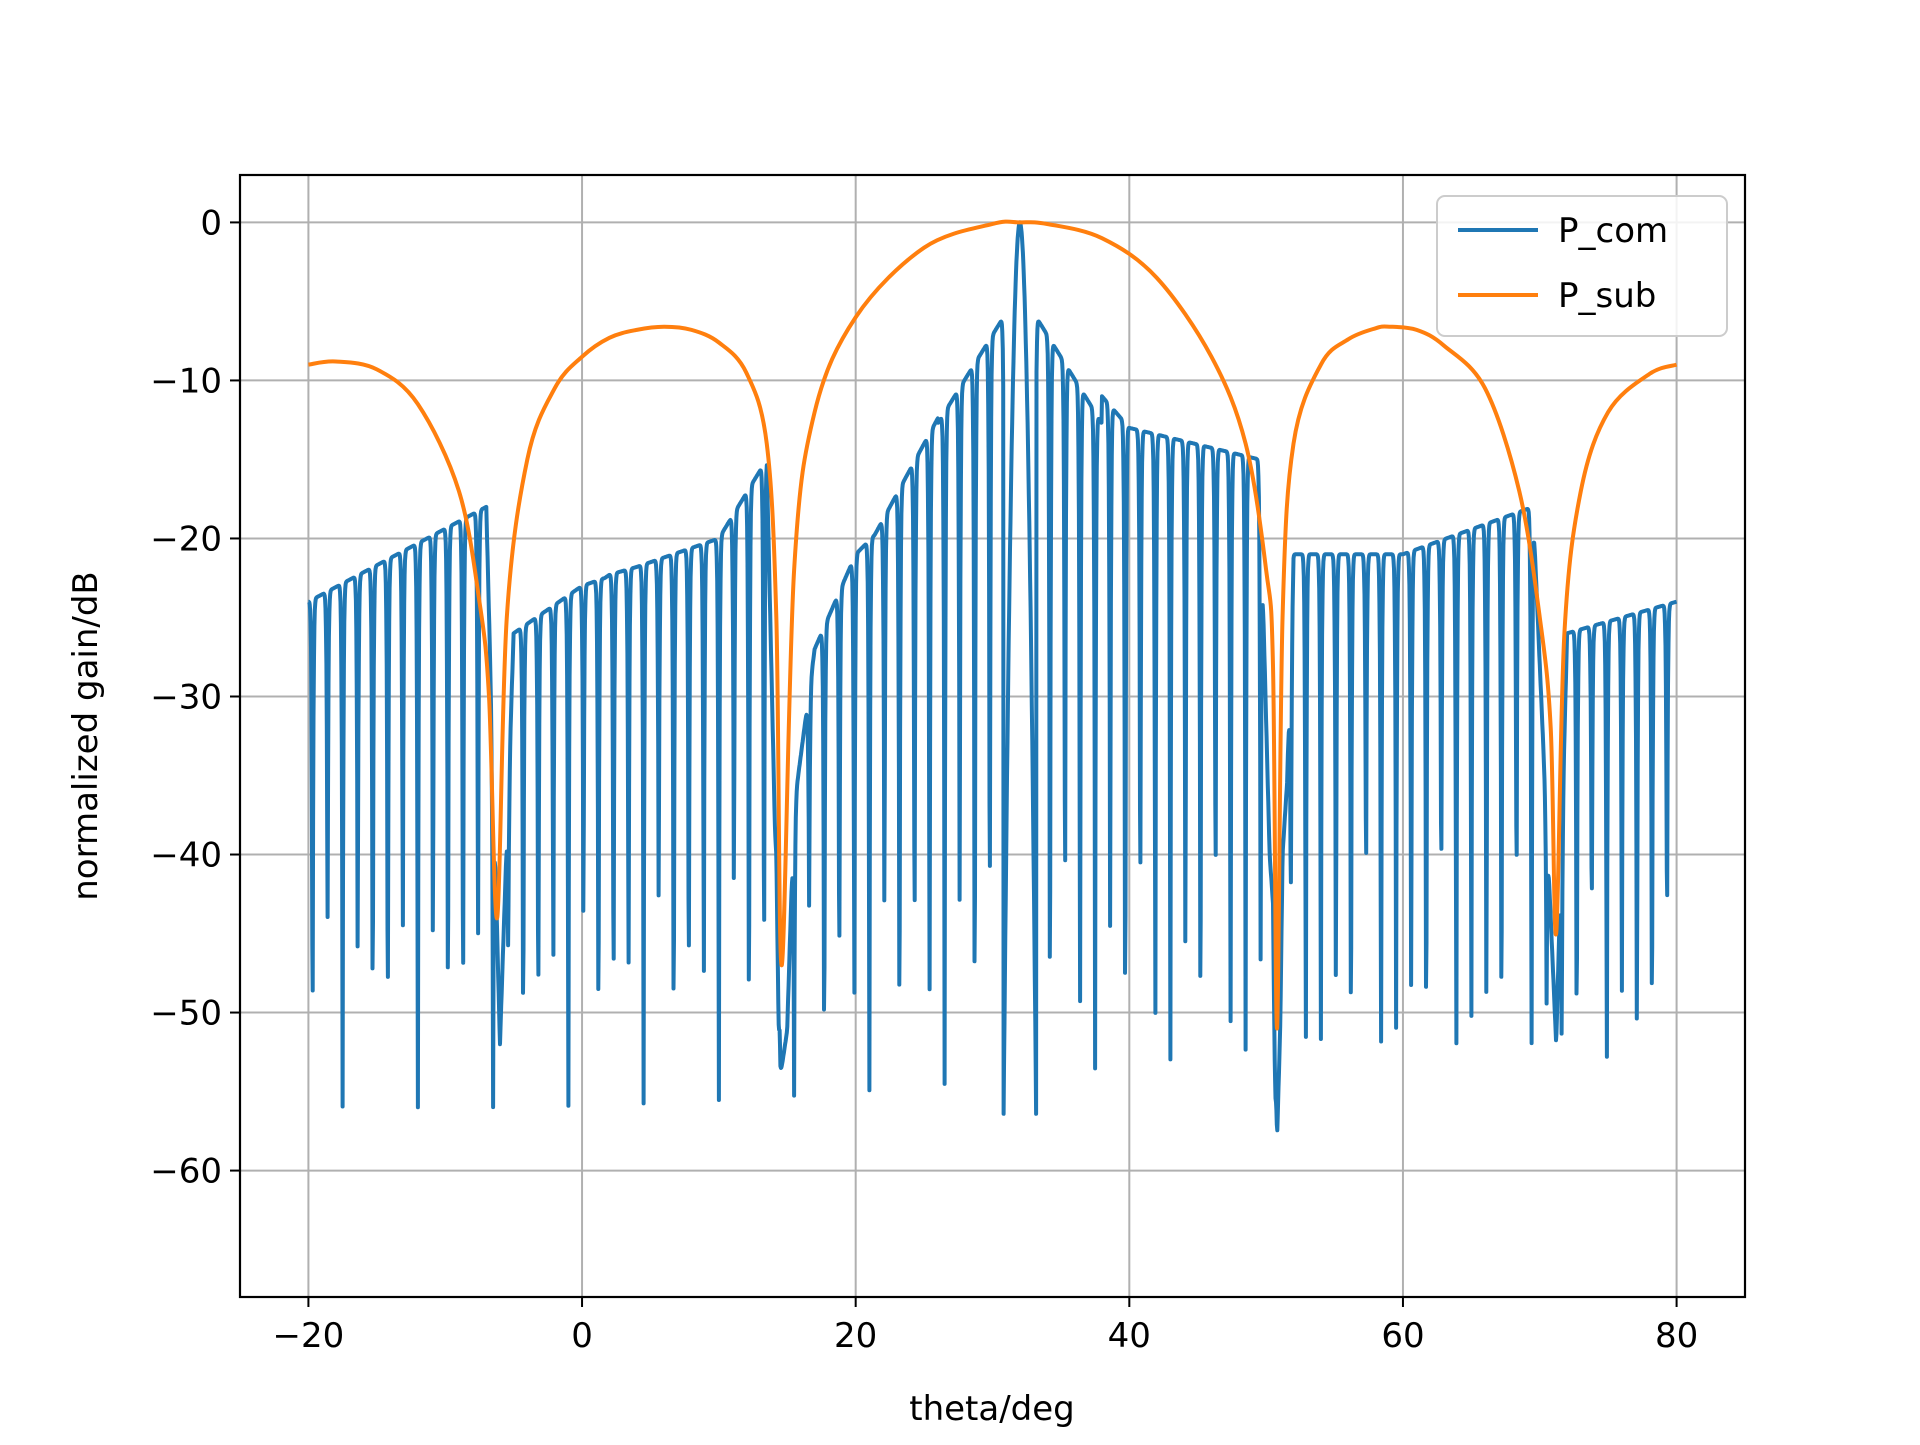 This screenshot has height=1445, width=1920. What do you see at coordinates (186, 1014) in the screenshot?
I see `y-tick-label: −50` at bounding box center [186, 1014].